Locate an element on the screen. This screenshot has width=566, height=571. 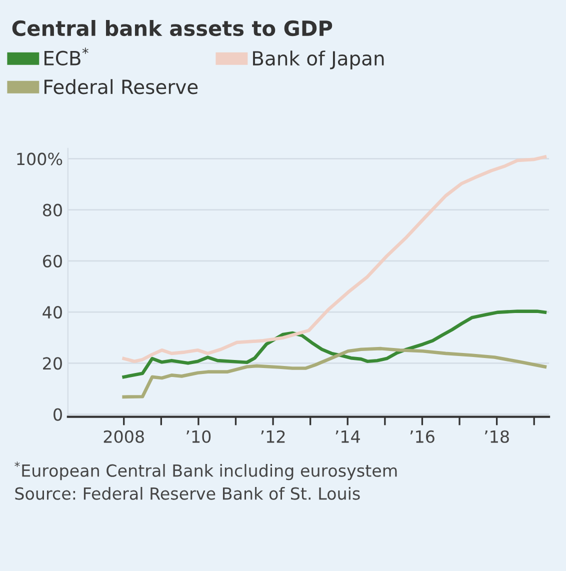
y-tick-label: 100% is located at coordinates (39, 159).